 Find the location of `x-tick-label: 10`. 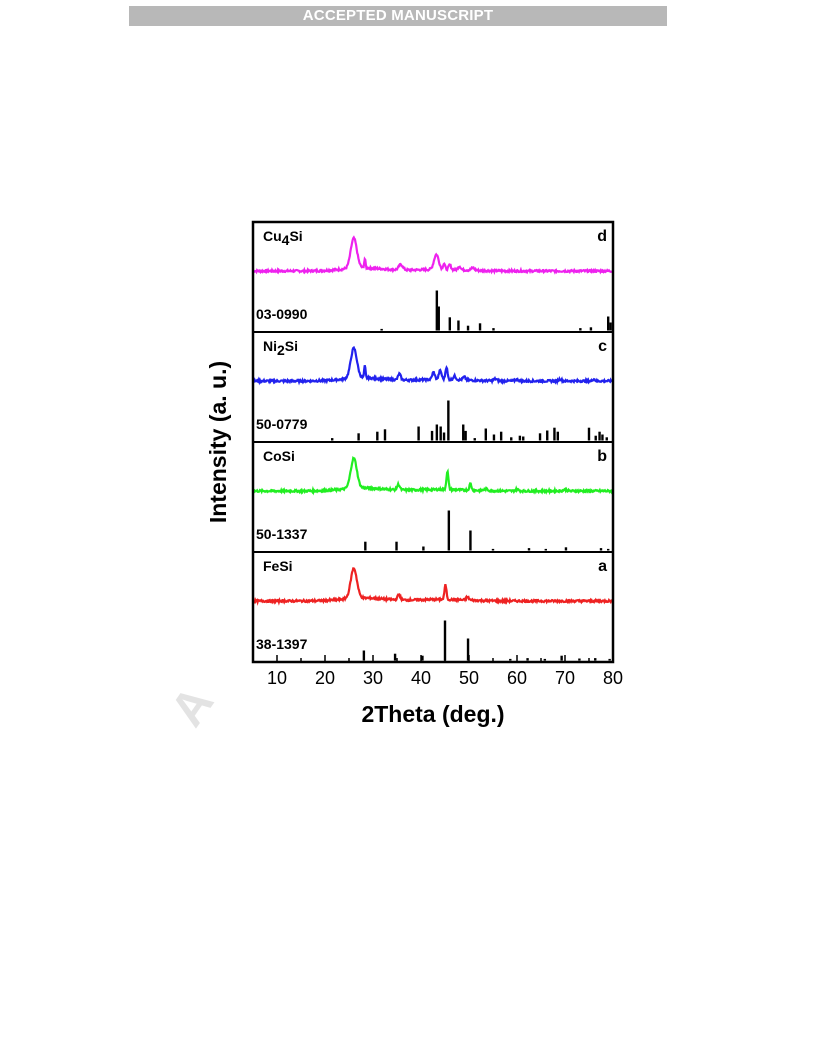

x-tick-label: 10 is located at coordinates (277, 678).